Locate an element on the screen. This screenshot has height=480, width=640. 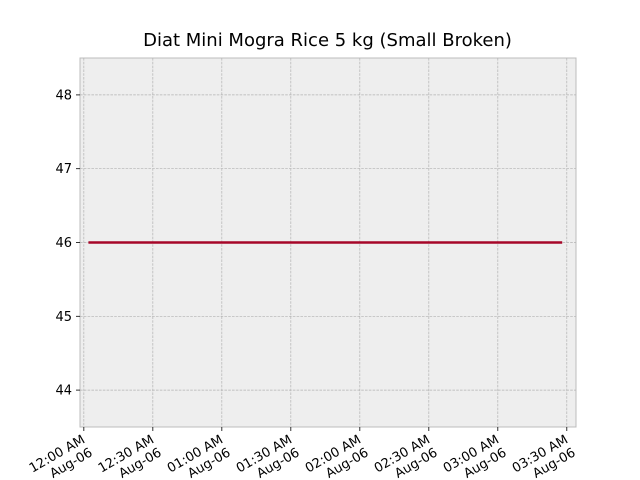
y-tick-label: 47 is located at coordinates (63, 169).